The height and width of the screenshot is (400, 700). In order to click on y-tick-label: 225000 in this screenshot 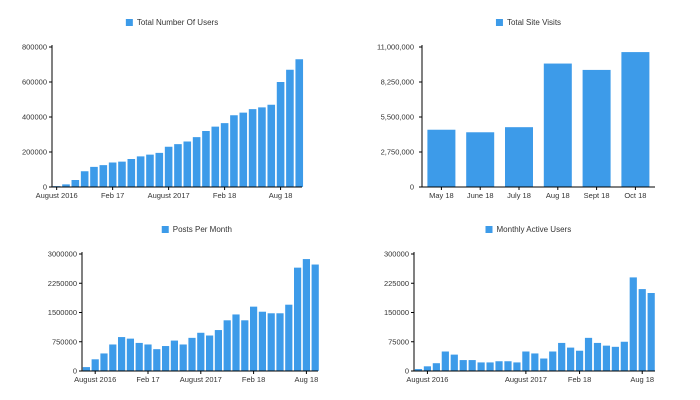, I will do `click(396, 283)`.